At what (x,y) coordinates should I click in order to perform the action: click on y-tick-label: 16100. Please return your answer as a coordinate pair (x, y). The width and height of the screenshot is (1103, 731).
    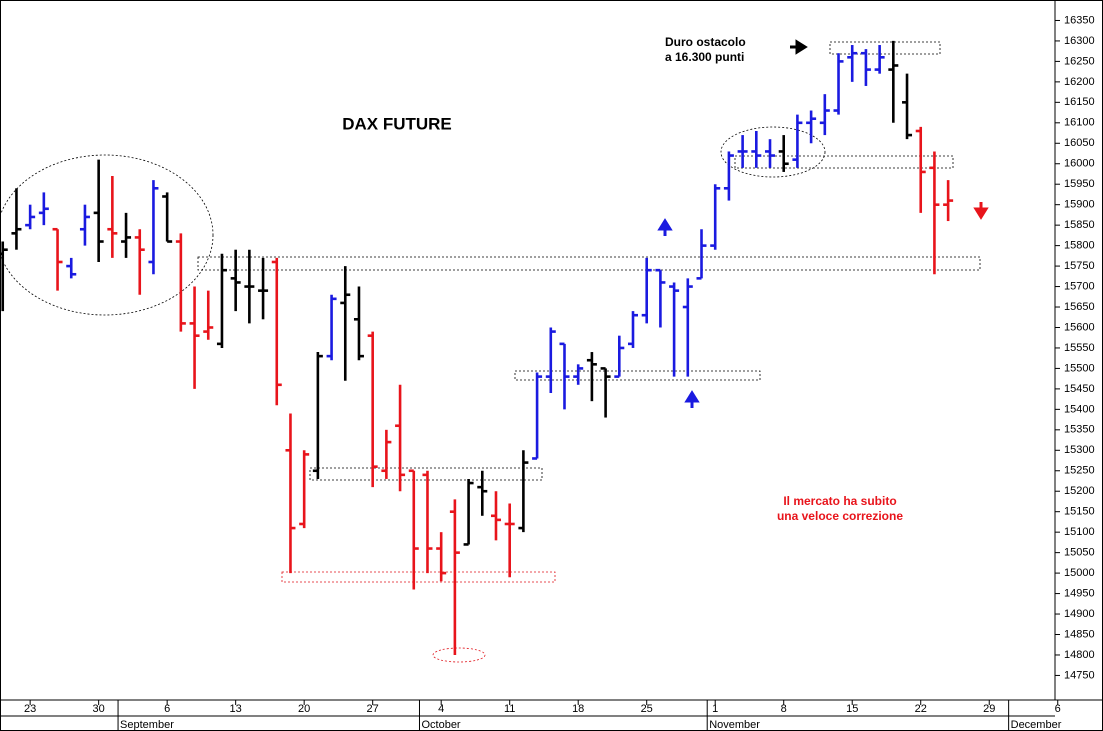
    Looking at the image, I should click on (1079, 123).